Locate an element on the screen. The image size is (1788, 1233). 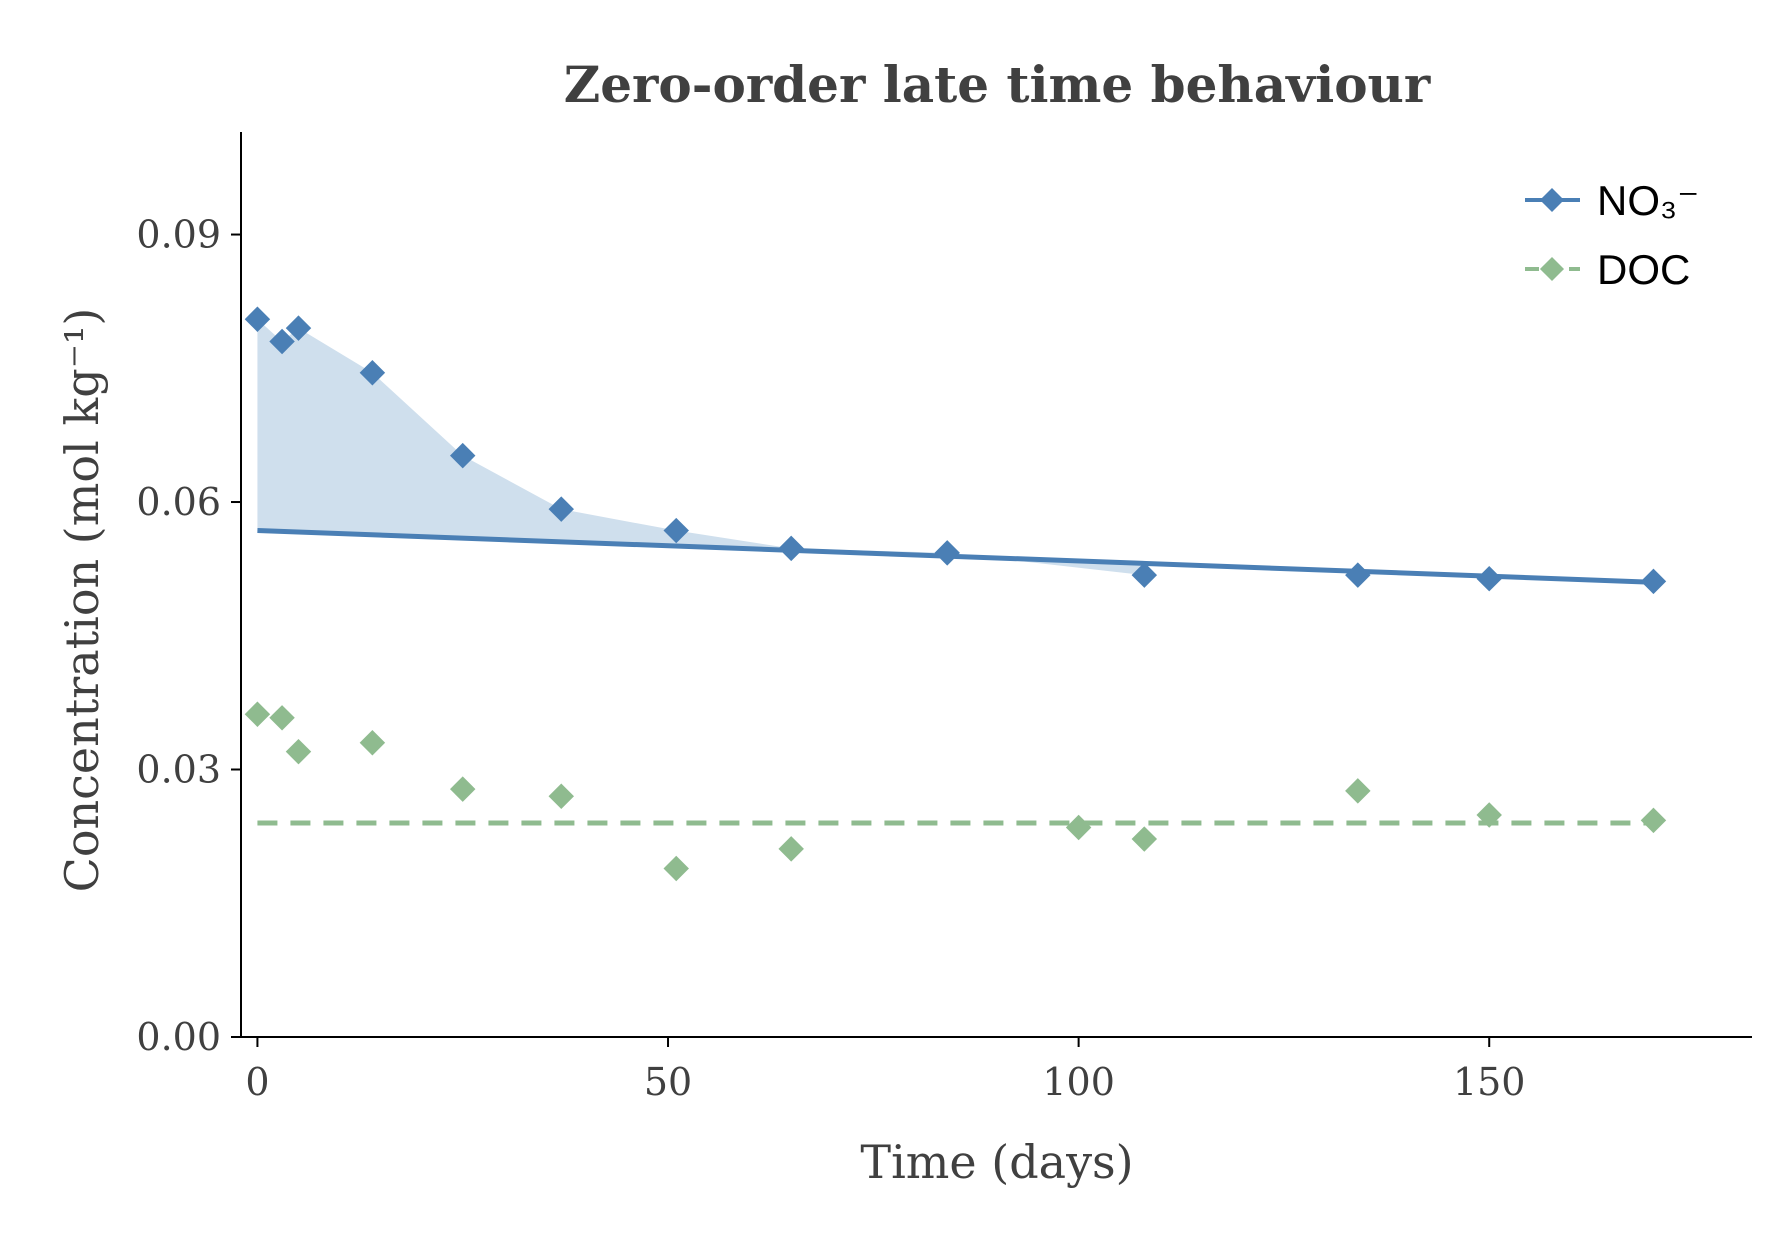
legend-marker-no3 is located at coordinates (1552, 200).